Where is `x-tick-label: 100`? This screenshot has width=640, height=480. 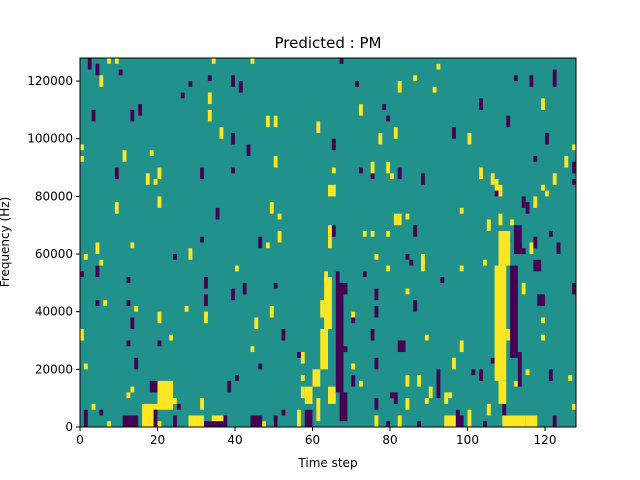 x-tick-label: 100 is located at coordinates (467, 440).